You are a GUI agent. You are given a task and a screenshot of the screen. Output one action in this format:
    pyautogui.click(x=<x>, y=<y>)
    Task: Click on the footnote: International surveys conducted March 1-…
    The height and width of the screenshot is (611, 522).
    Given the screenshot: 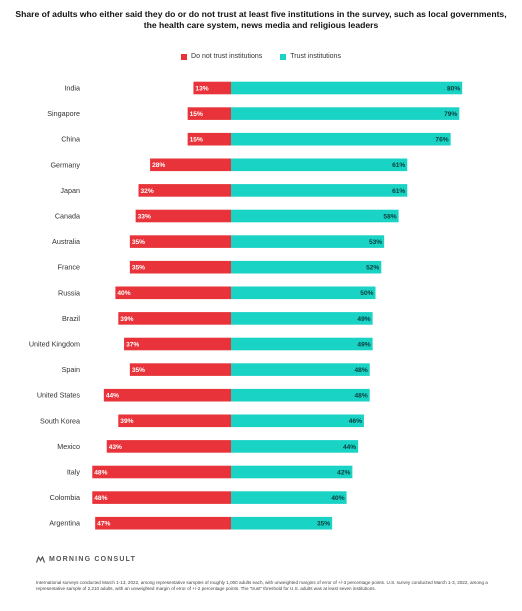 What is the action you would take?
    pyautogui.click(x=262, y=586)
    